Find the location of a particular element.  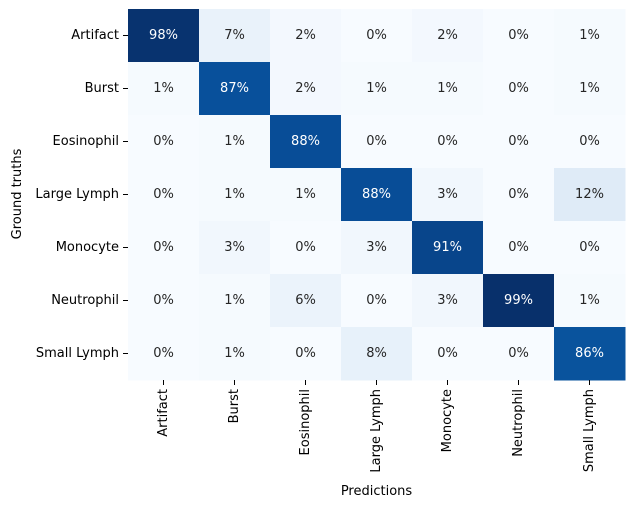

y-tick-label: Large Lymph is located at coordinates (77, 194).